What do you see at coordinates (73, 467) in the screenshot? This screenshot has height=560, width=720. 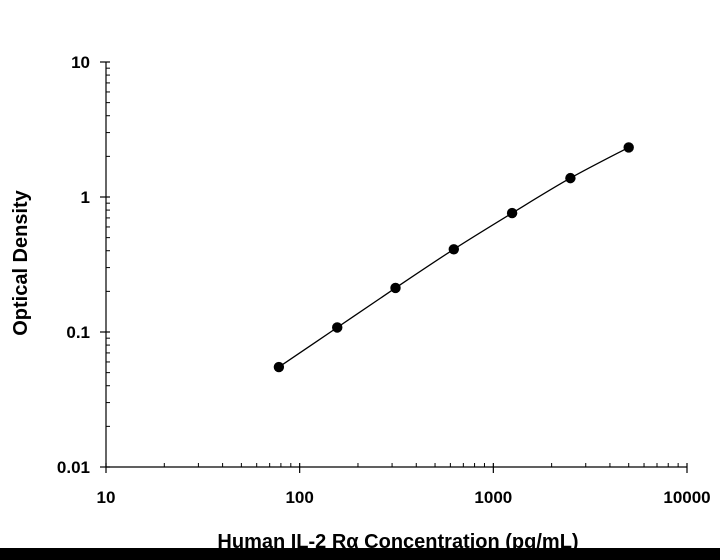 I see `y-tick-label: 0.01` at bounding box center [73, 467].